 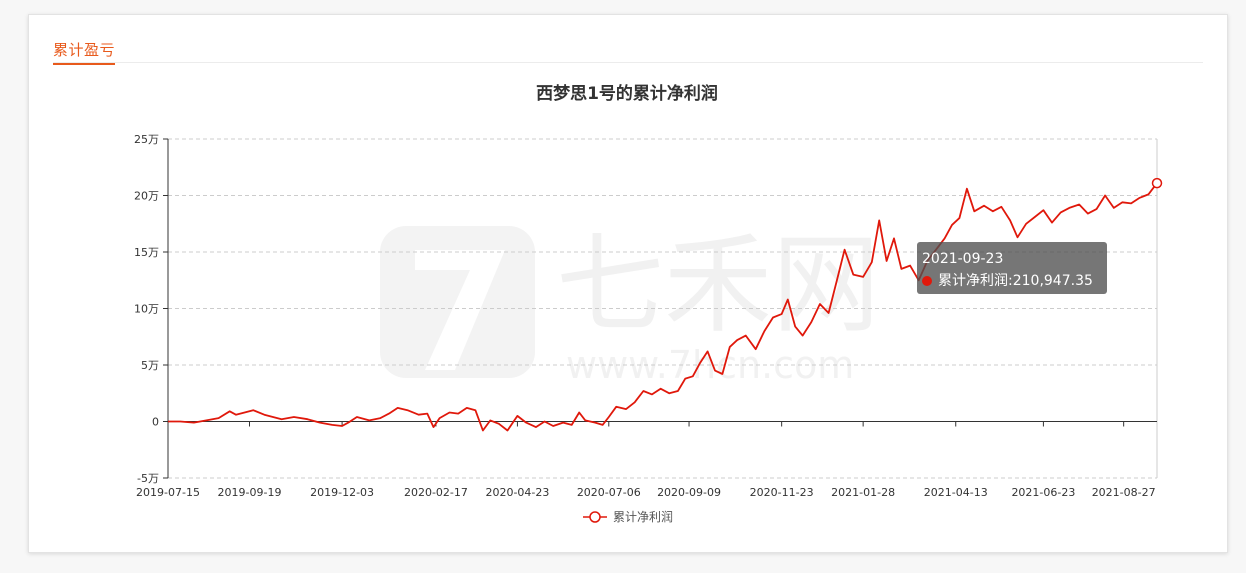 I want to click on legend: 累计净利润, so click(x=628, y=517).